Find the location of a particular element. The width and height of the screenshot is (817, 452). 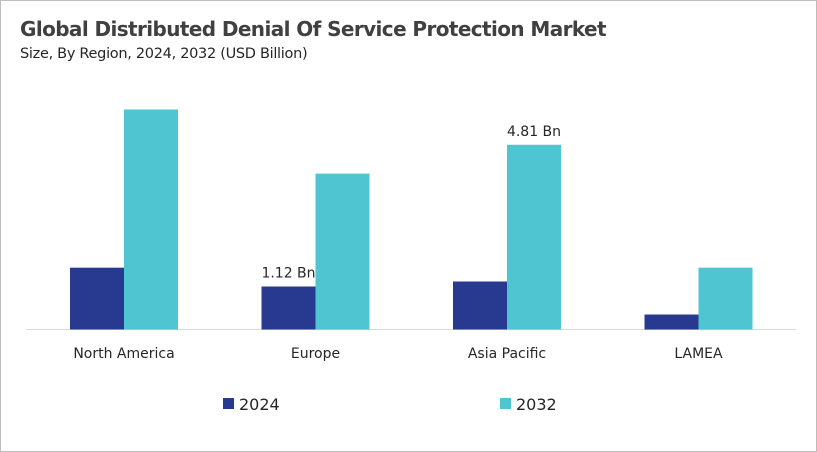

bar-2024-europe is located at coordinates (288, 308).